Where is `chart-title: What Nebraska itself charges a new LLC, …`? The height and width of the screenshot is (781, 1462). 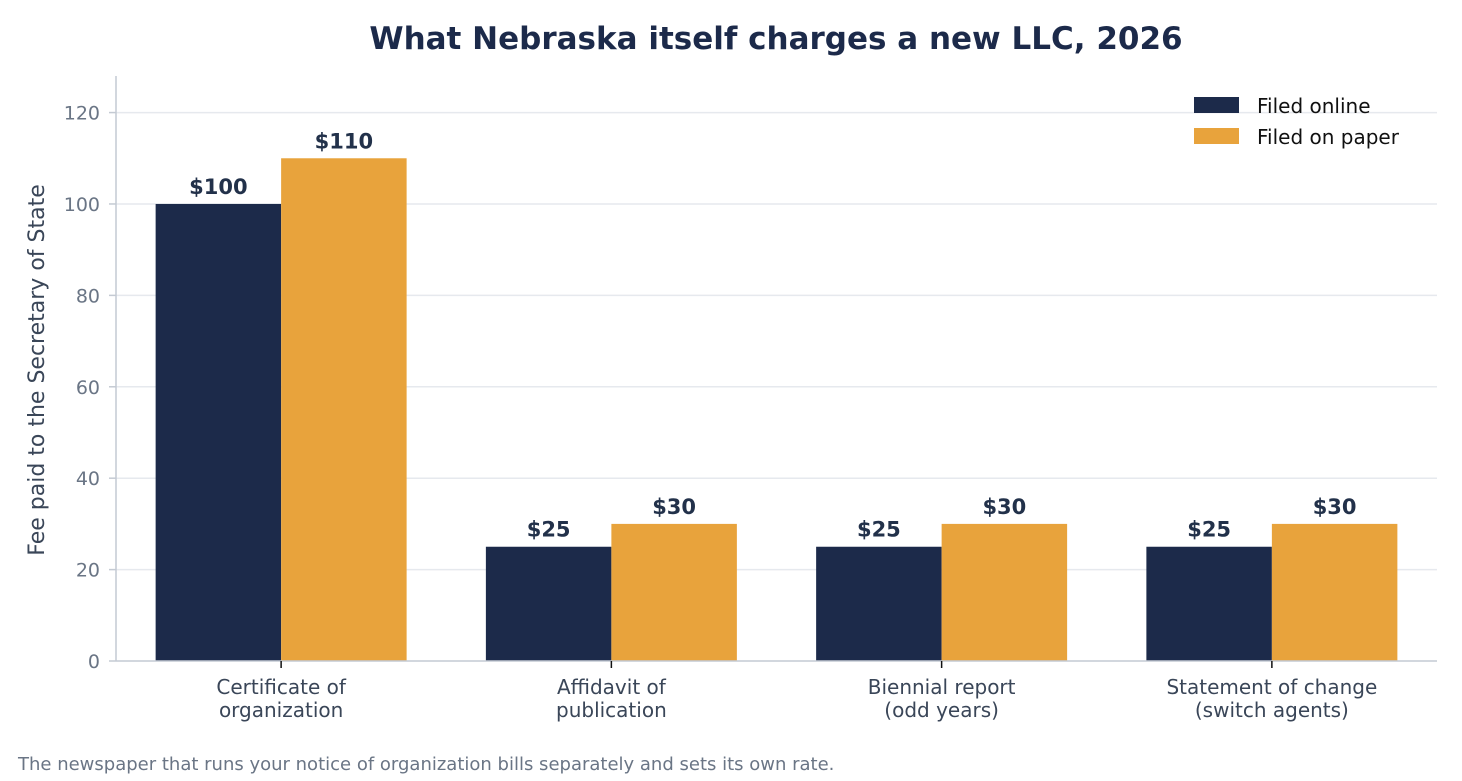
chart-title: What Nebraska itself charges a new LLC, … is located at coordinates (775, 39).